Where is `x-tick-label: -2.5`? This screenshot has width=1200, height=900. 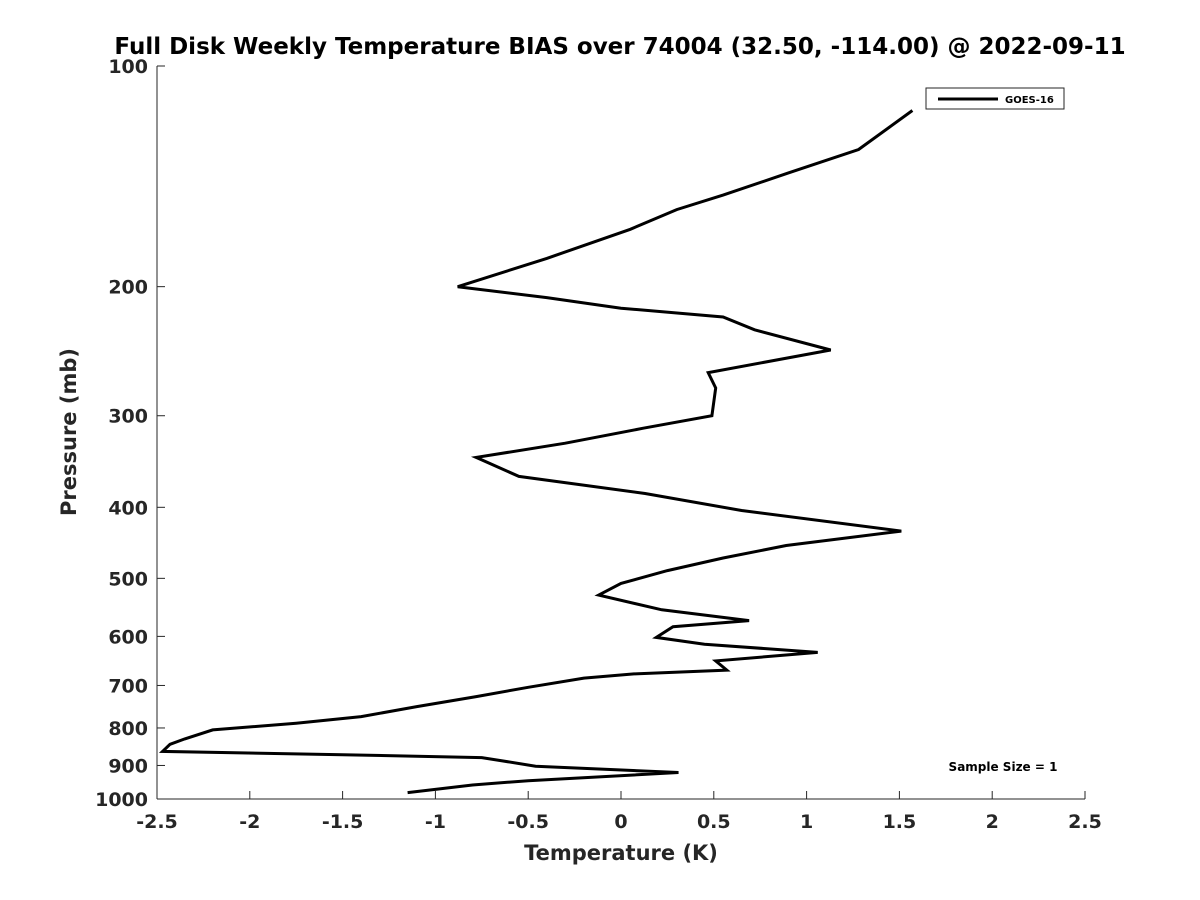
x-tick-label: -2.5 is located at coordinates (157, 822).